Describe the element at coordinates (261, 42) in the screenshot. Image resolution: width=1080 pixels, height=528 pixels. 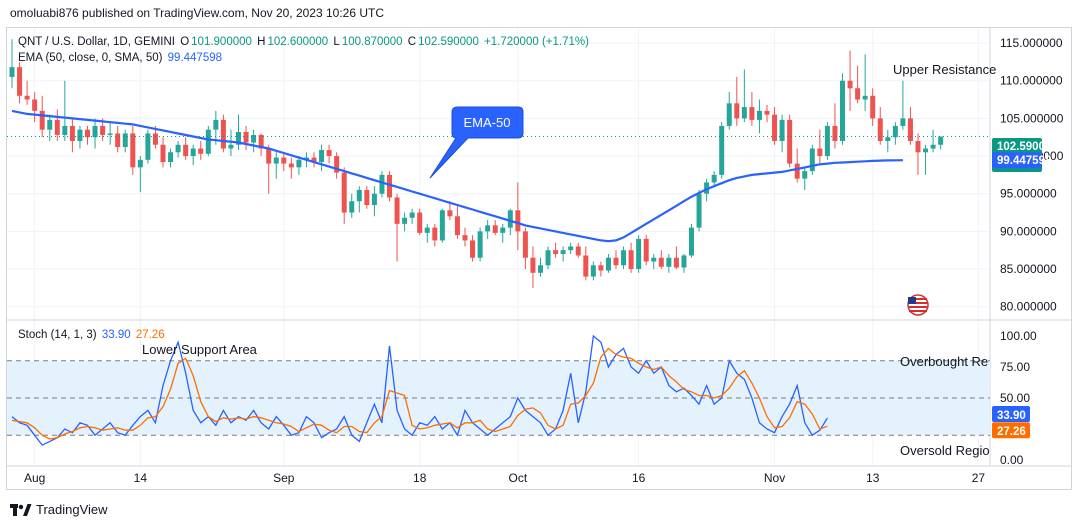
I see `high-label: H` at that location.